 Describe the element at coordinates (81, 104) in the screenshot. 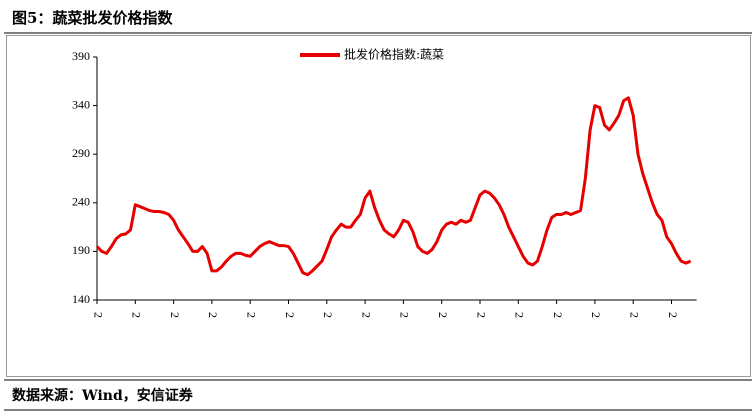

I see `y-tick-label: 340` at that location.